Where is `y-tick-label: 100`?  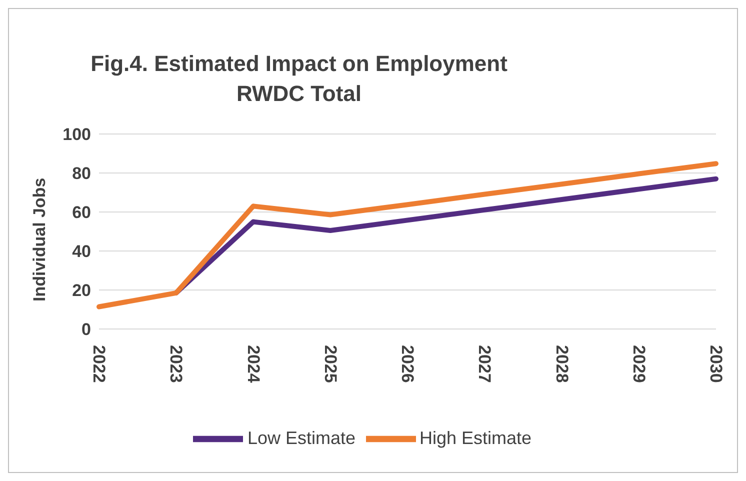
y-tick-label: 100 is located at coordinates (76, 134).